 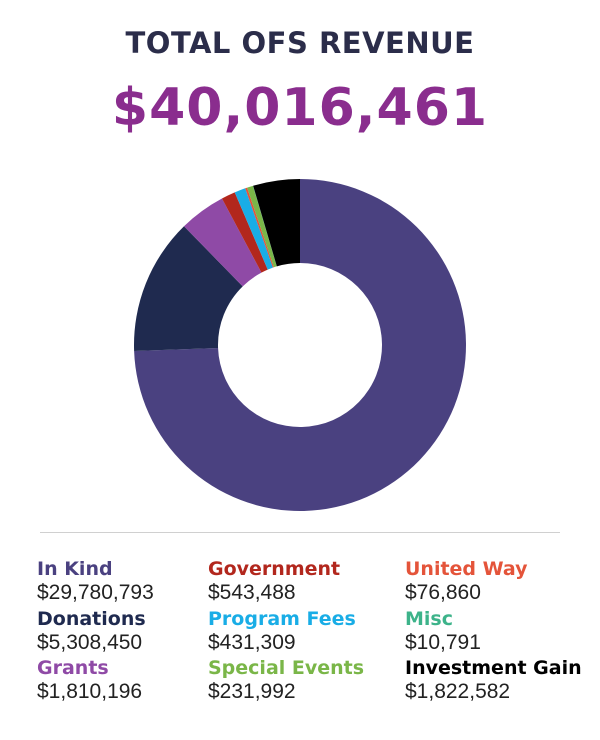 I want to click on slice-special-events, so click(x=262, y=226).